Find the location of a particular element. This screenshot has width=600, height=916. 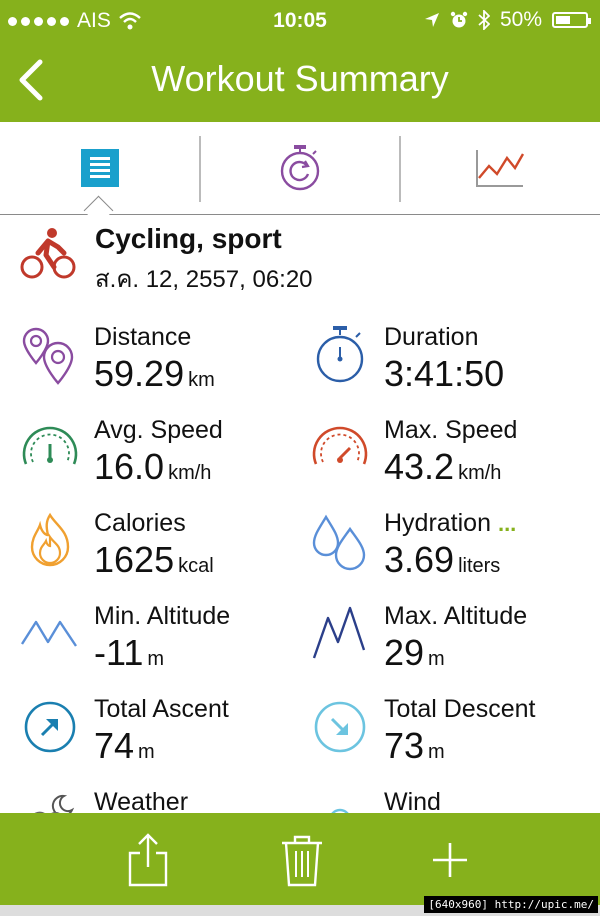

cycling-icon is located at coordinates (48, 253).